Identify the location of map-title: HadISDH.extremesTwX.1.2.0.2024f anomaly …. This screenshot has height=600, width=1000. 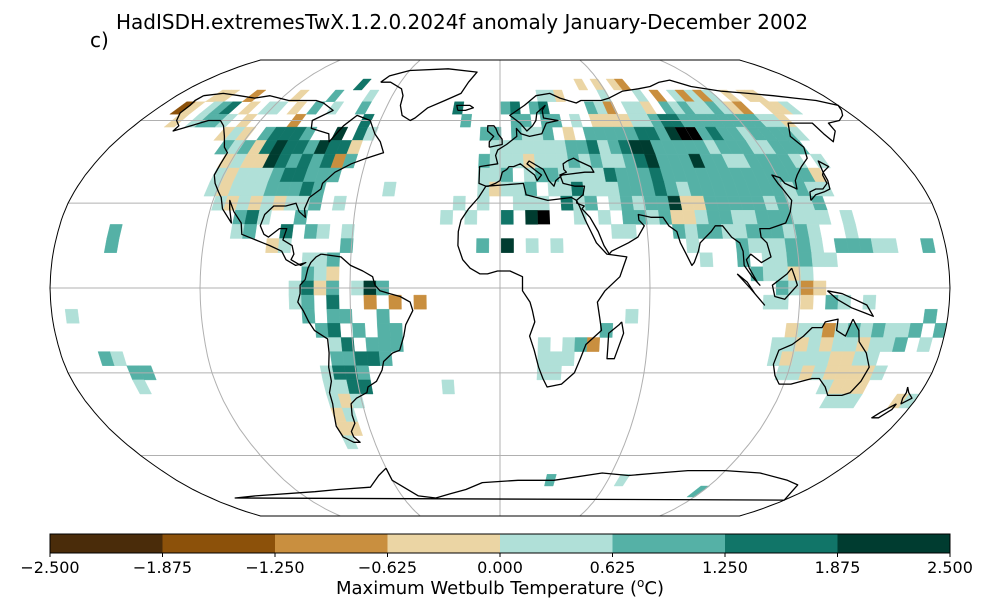
(462, 22).